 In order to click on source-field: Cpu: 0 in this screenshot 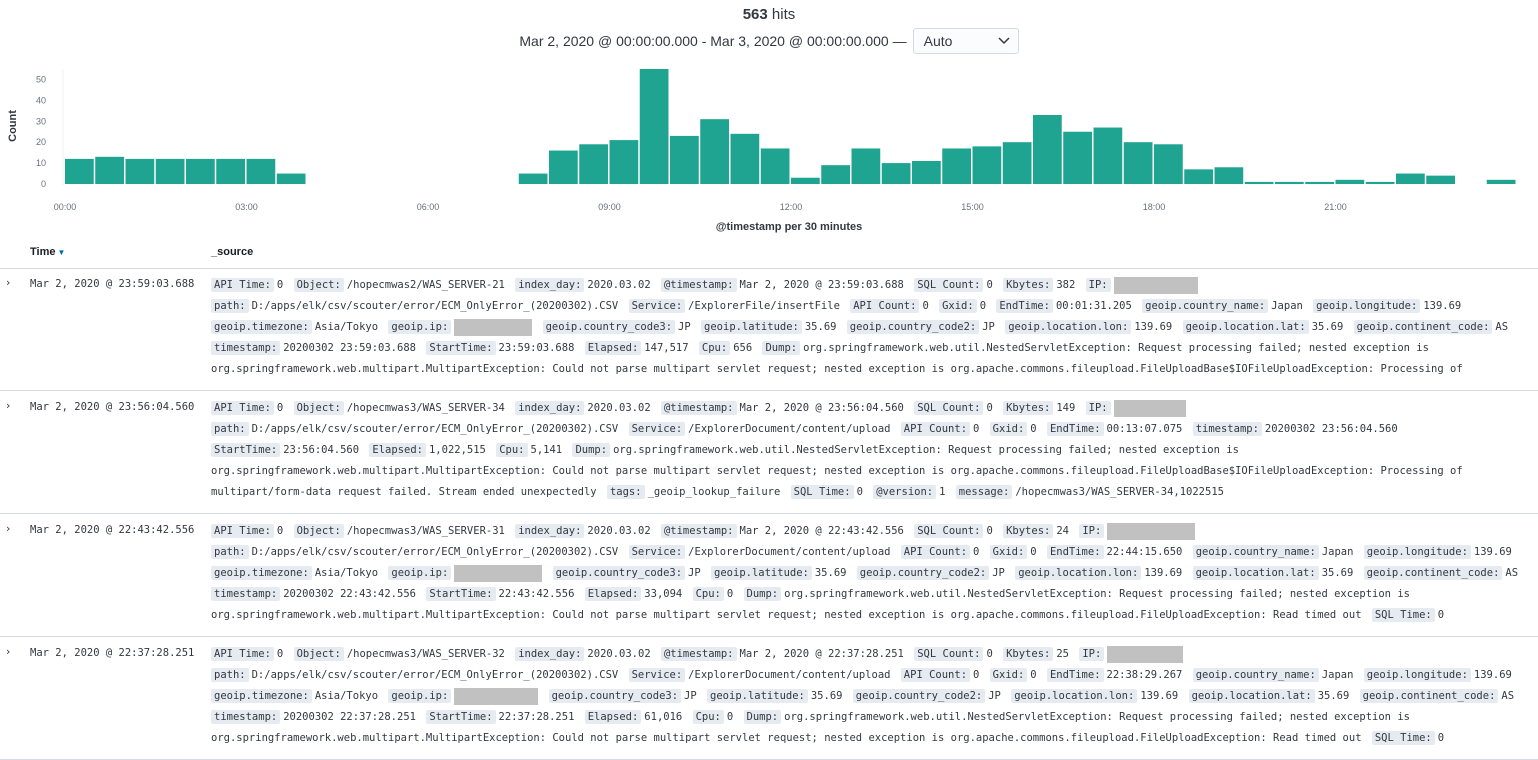, I will do `click(715, 717)`.